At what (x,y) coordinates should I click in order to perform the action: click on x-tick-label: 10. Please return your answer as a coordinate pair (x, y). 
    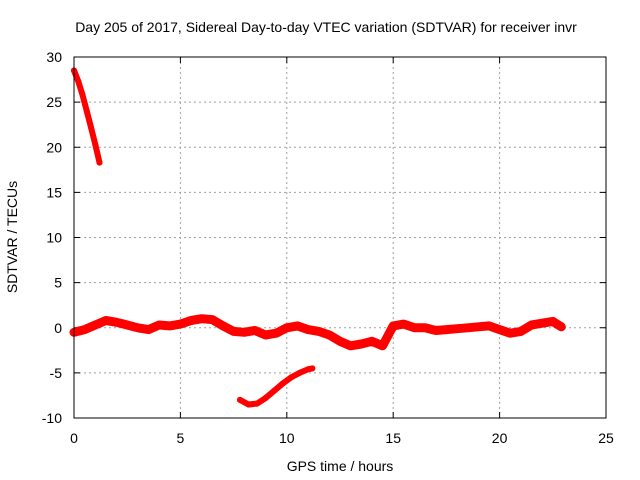
    Looking at the image, I should click on (287, 438).